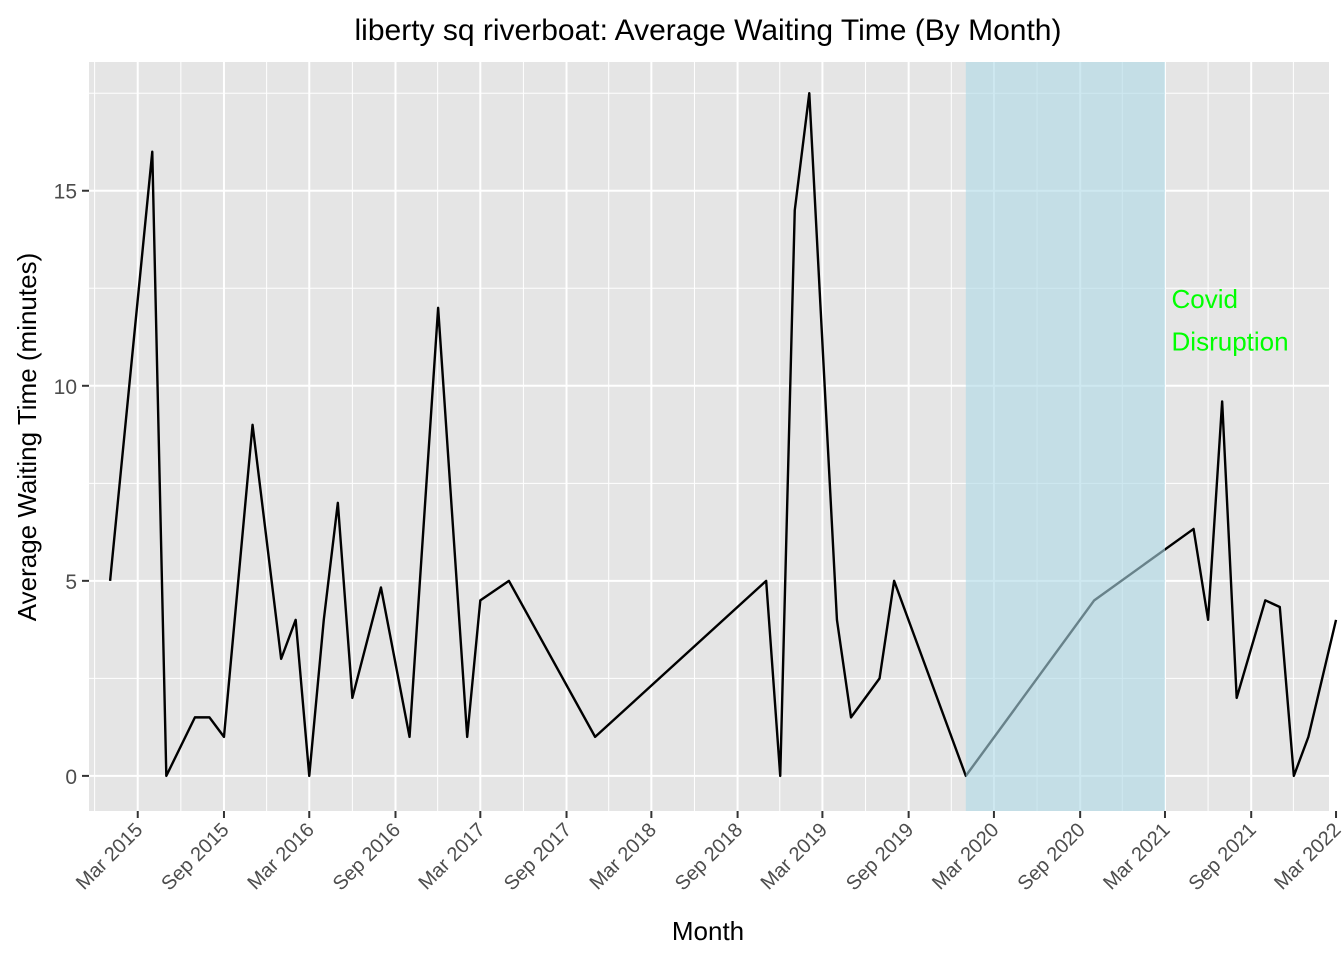 Image resolution: width=1344 pixels, height=965 pixels. I want to click on covid-shaded-region, so click(1065, 436).